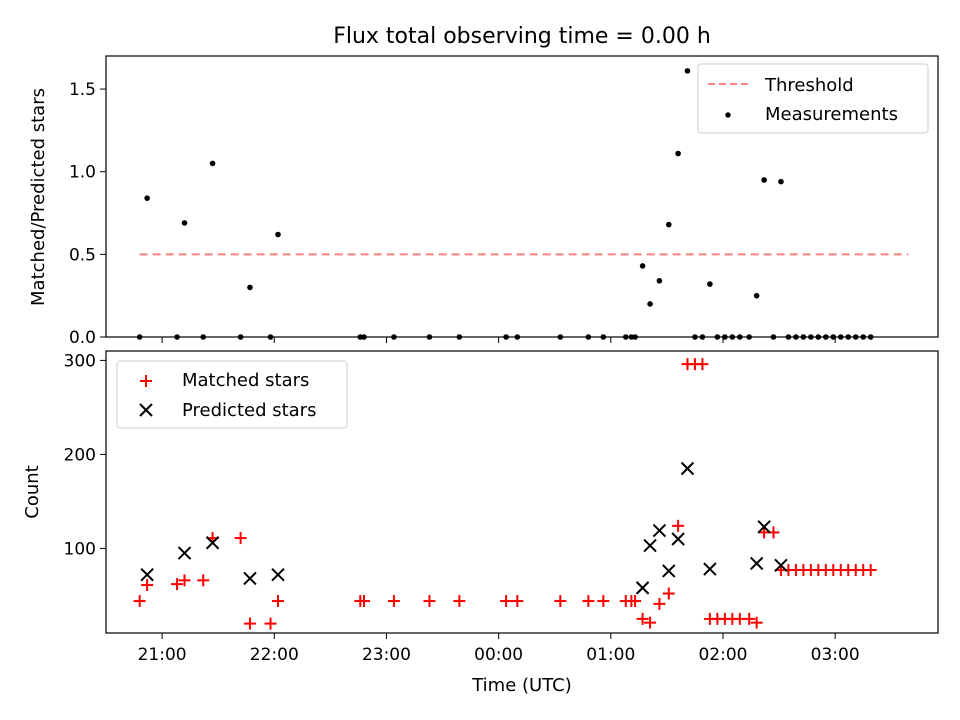  What do you see at coordinates (162, 655) in the screenshot?
I see `x-tick-label: 21:00` at bounding box center [162, 655].